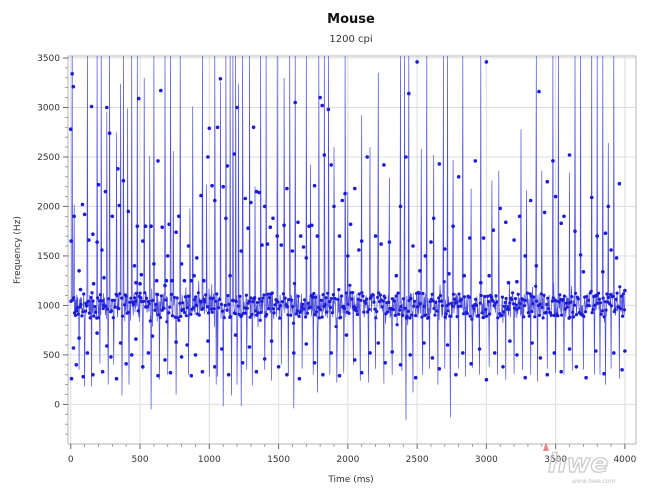  I want to click on x-tick-label: 500, so click(139, 460).